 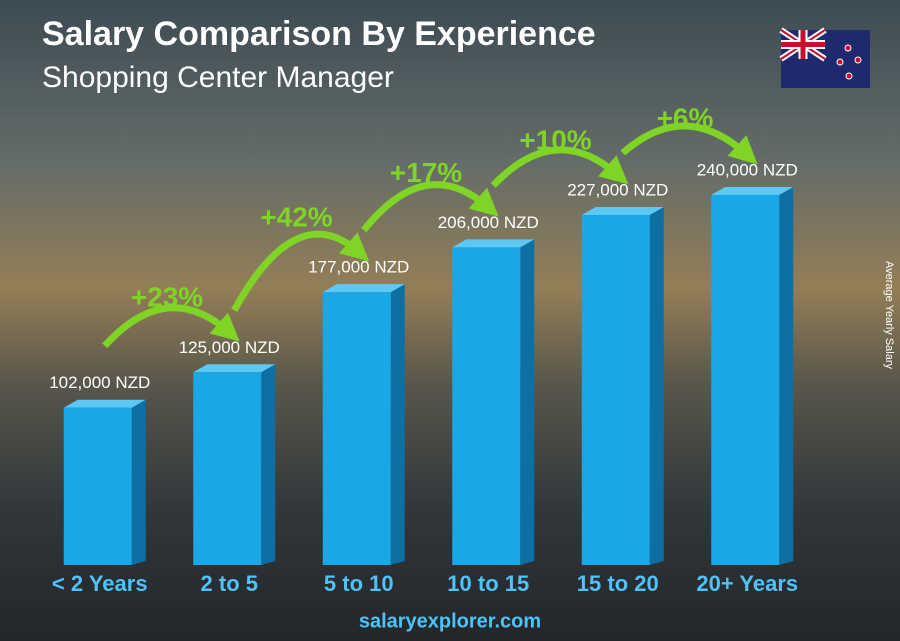 I want to click on footer: salaryexplorer.com, so click(x=450, y=621).